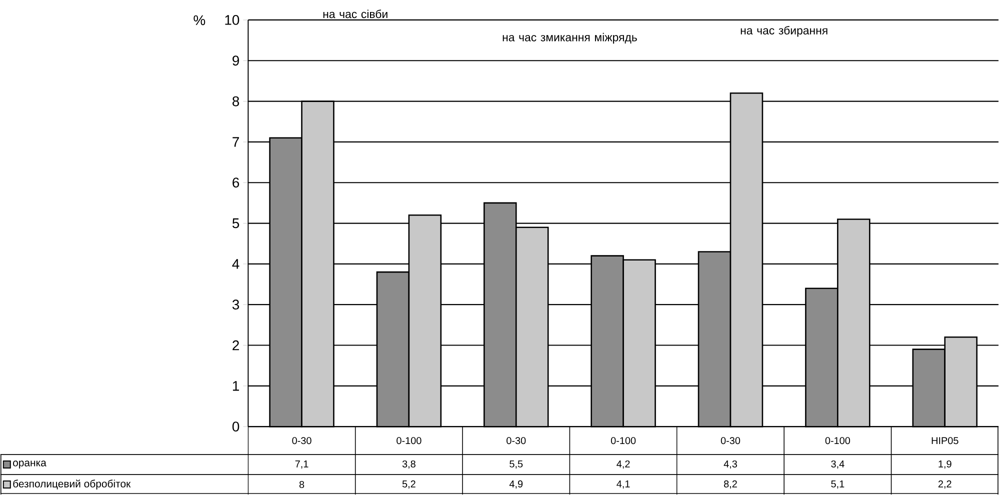 The width and height of the screenshot is (999, 495). What do you see at coordinates (516, 464) in the screenshot?
I see `data-label: 5,5` at bounding box center [516, 464].